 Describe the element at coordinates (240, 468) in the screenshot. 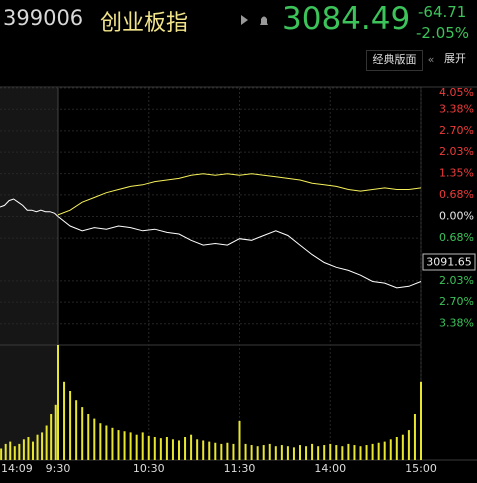

I see `x-tick-label: 11:30` at that location.